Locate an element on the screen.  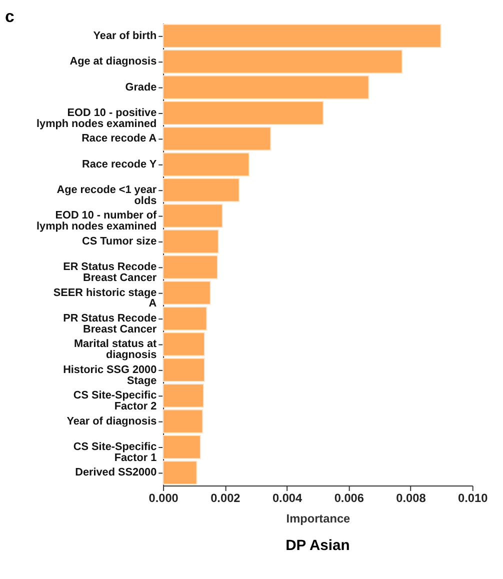
y-tick-label: CS Site-Specific Factor 1 is located at coordinates (115, 452).